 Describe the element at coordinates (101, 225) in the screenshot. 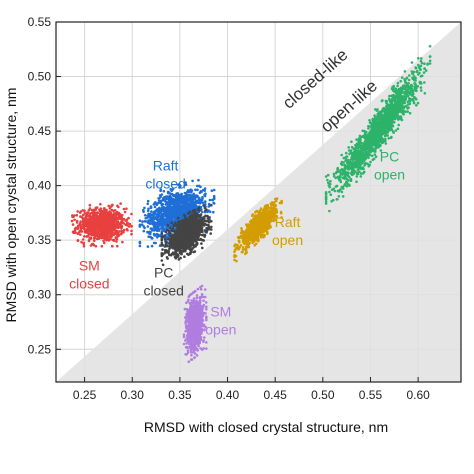

I see `cluster-sm-closed` at that location.